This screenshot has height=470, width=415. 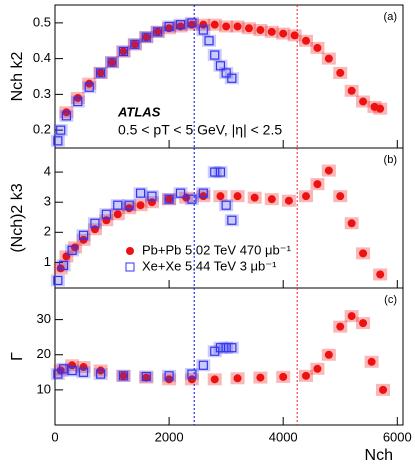 What do you see at coordinates (42, 57) in the screenshot?
I see `y-tick-label: 0.4` at bounding box center [42, 57].